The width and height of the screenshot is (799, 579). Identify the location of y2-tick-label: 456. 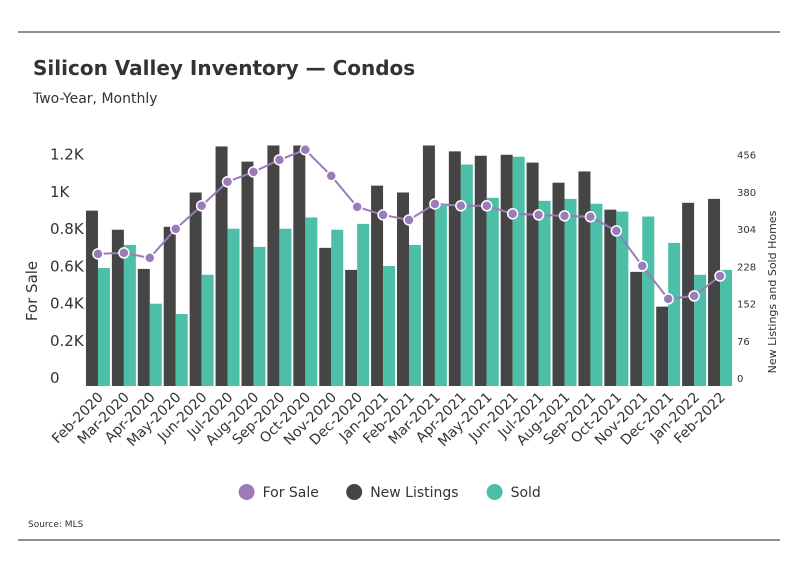
(746, 156).